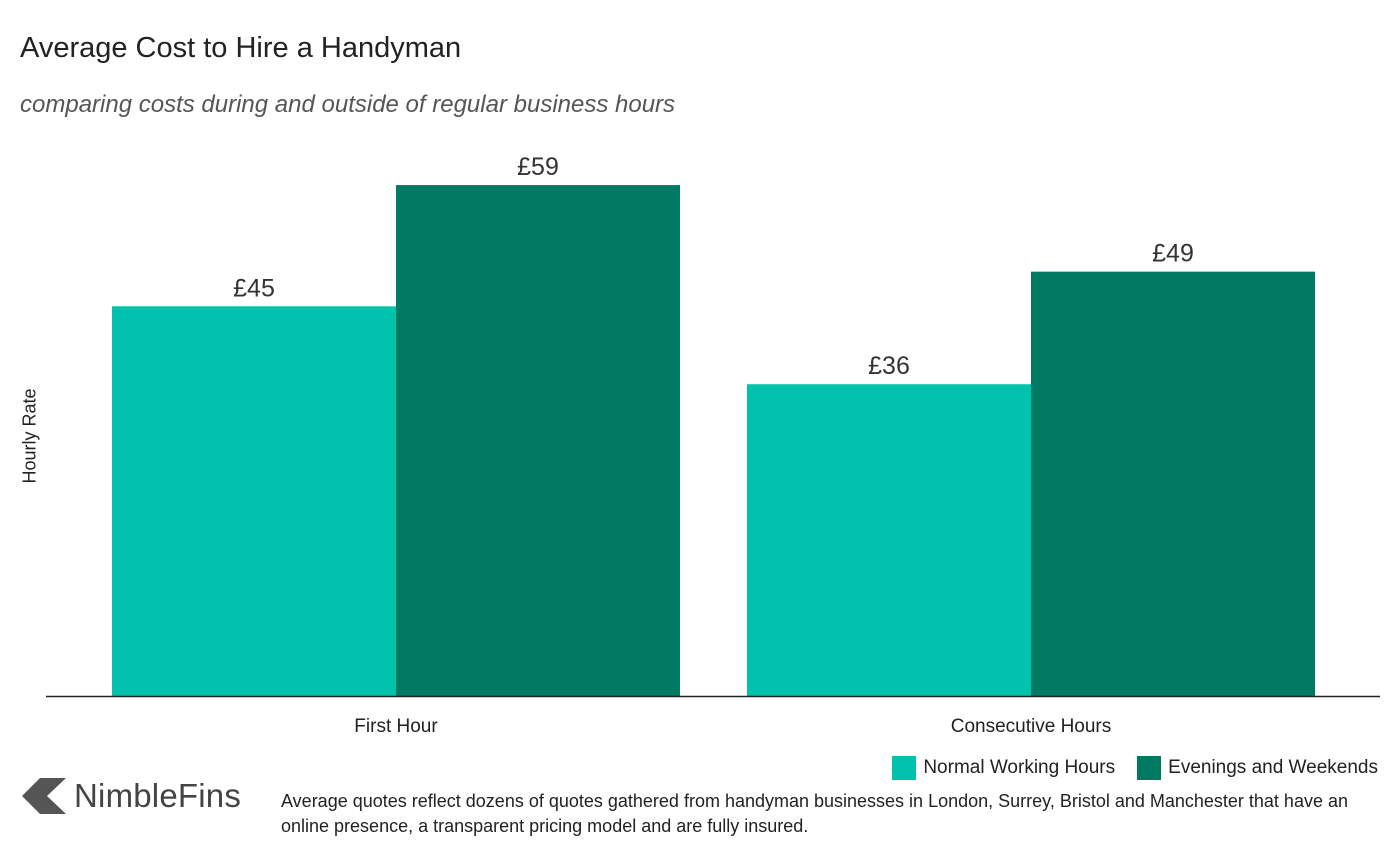 The image size is (1400, 858). Describe the element at coordinates (396, 726) in the screenshot. I see `x-tick-label: First Hour` at that location.